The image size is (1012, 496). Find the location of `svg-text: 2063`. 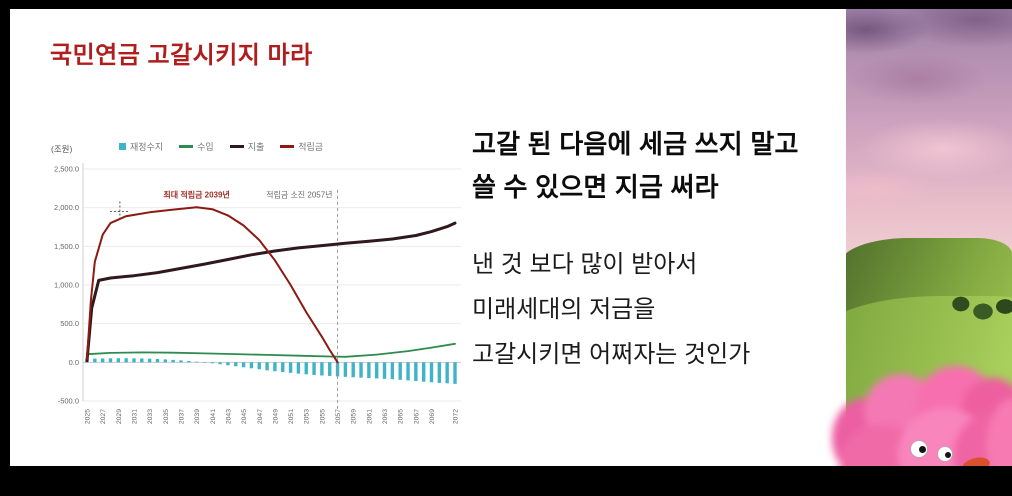

svg-text: 2063 is located at coordinates (385, 416).